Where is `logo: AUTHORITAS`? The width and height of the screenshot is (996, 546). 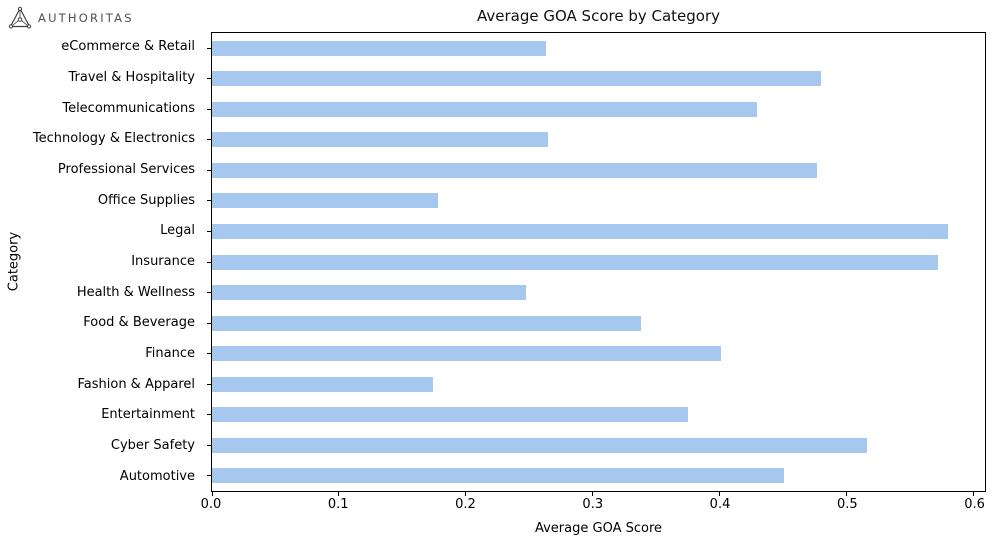
logo: AUTHORITAS is located at coordinates (71, 18).